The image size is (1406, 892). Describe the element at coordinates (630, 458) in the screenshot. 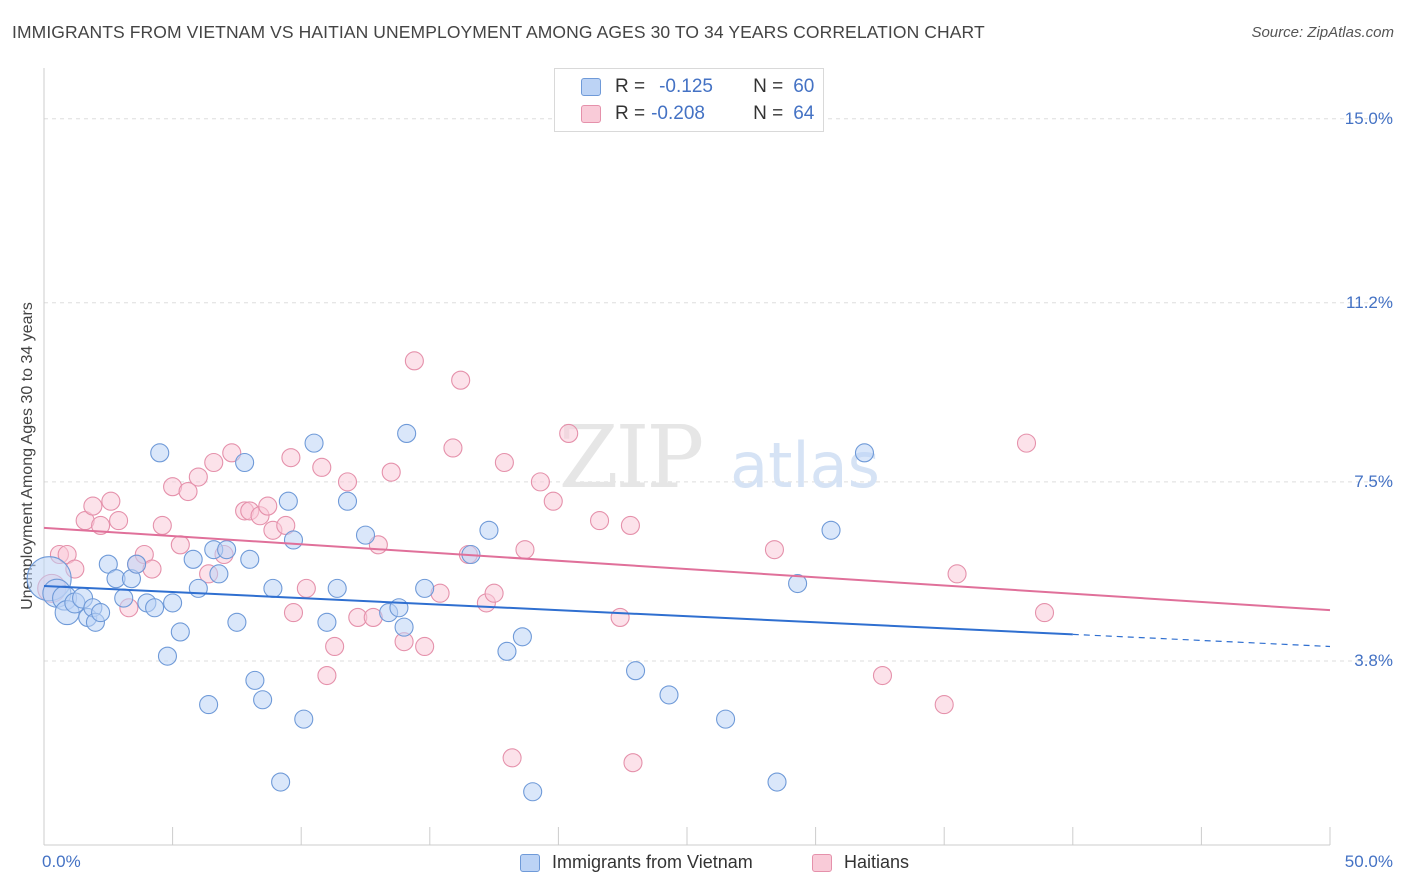

I see `watermark-zip: ZIP` at that location.